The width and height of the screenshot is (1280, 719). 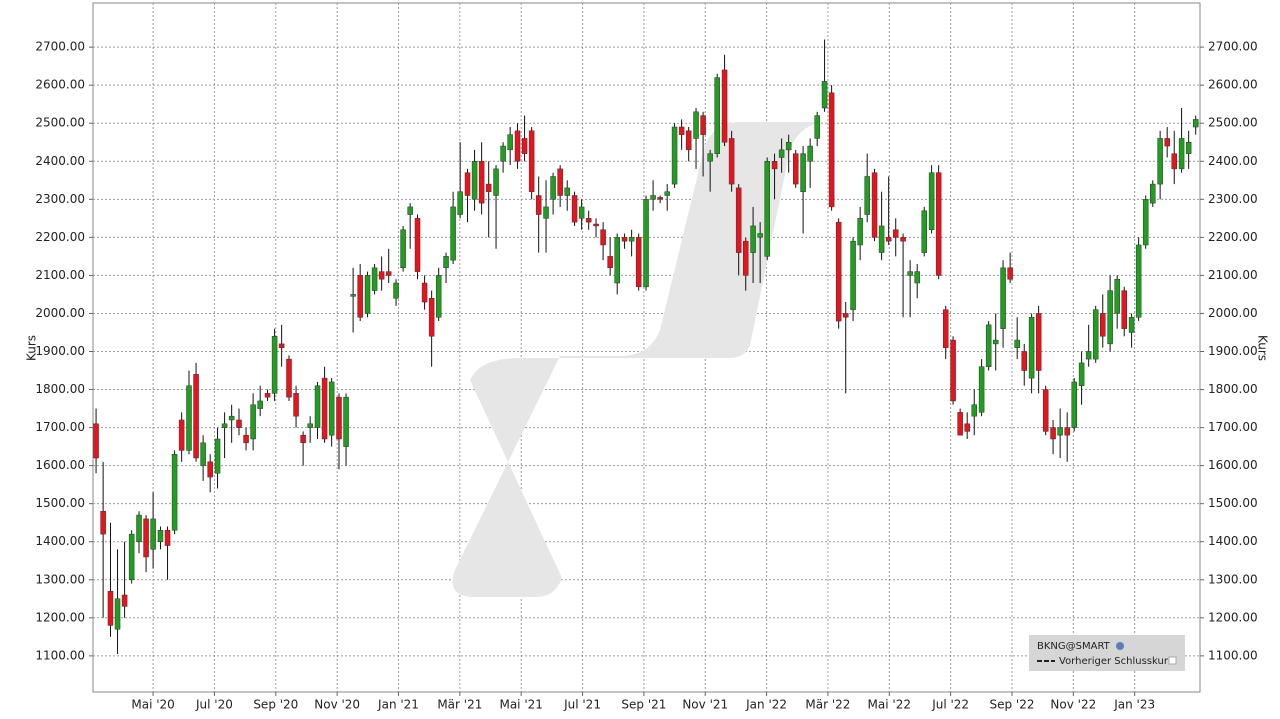 What do you see at coordinates (60, 655) in the screenshot?
I see `y-tick-label: 1100.00` at bounding box center [60, 655].